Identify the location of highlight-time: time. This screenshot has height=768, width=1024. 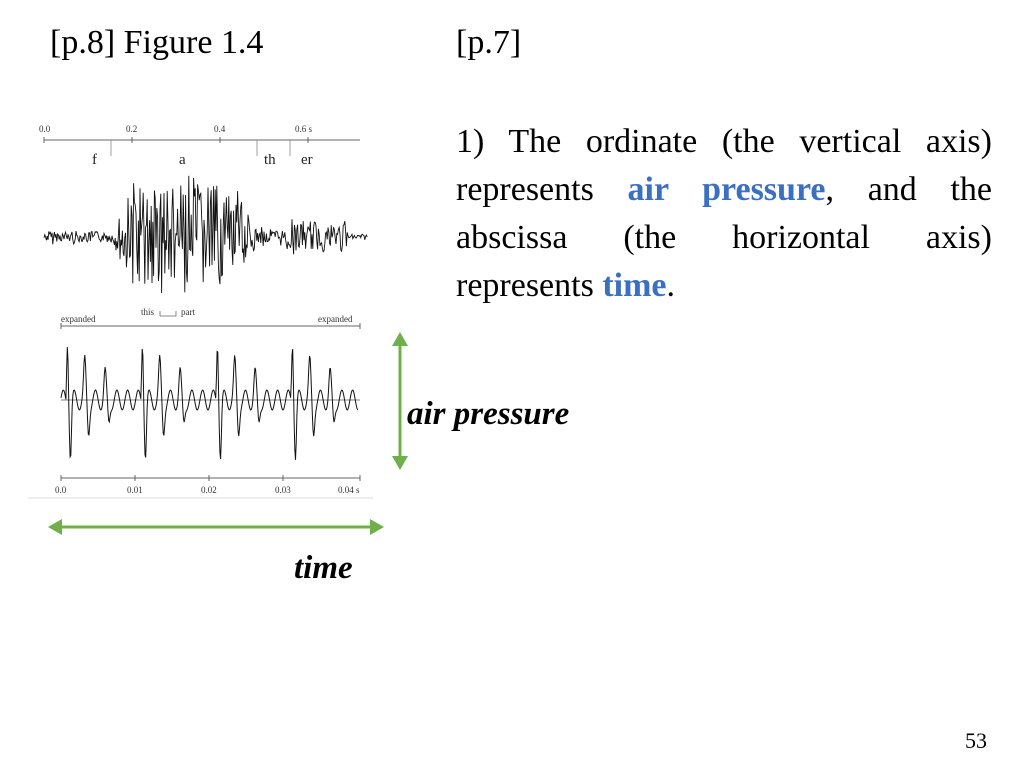
(634, 285).